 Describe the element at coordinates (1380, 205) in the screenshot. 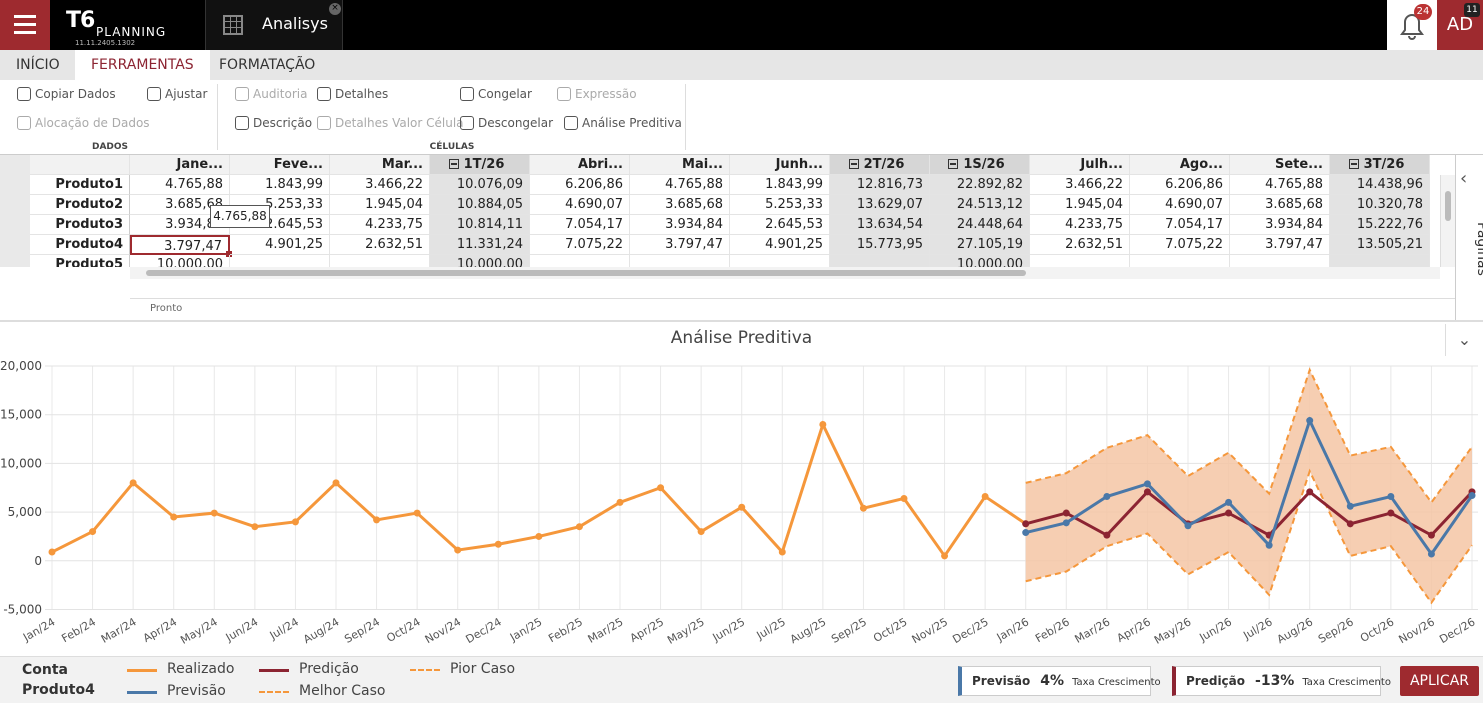

I see `grid-cell: 10.320,78` at that location.